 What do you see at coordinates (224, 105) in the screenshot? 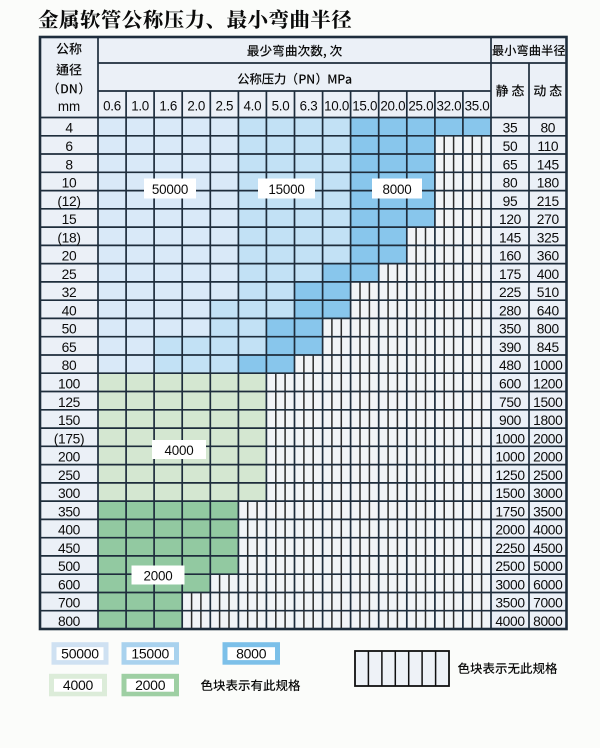
I see `svg-text: 2.5` at bounding box center [224, 105].